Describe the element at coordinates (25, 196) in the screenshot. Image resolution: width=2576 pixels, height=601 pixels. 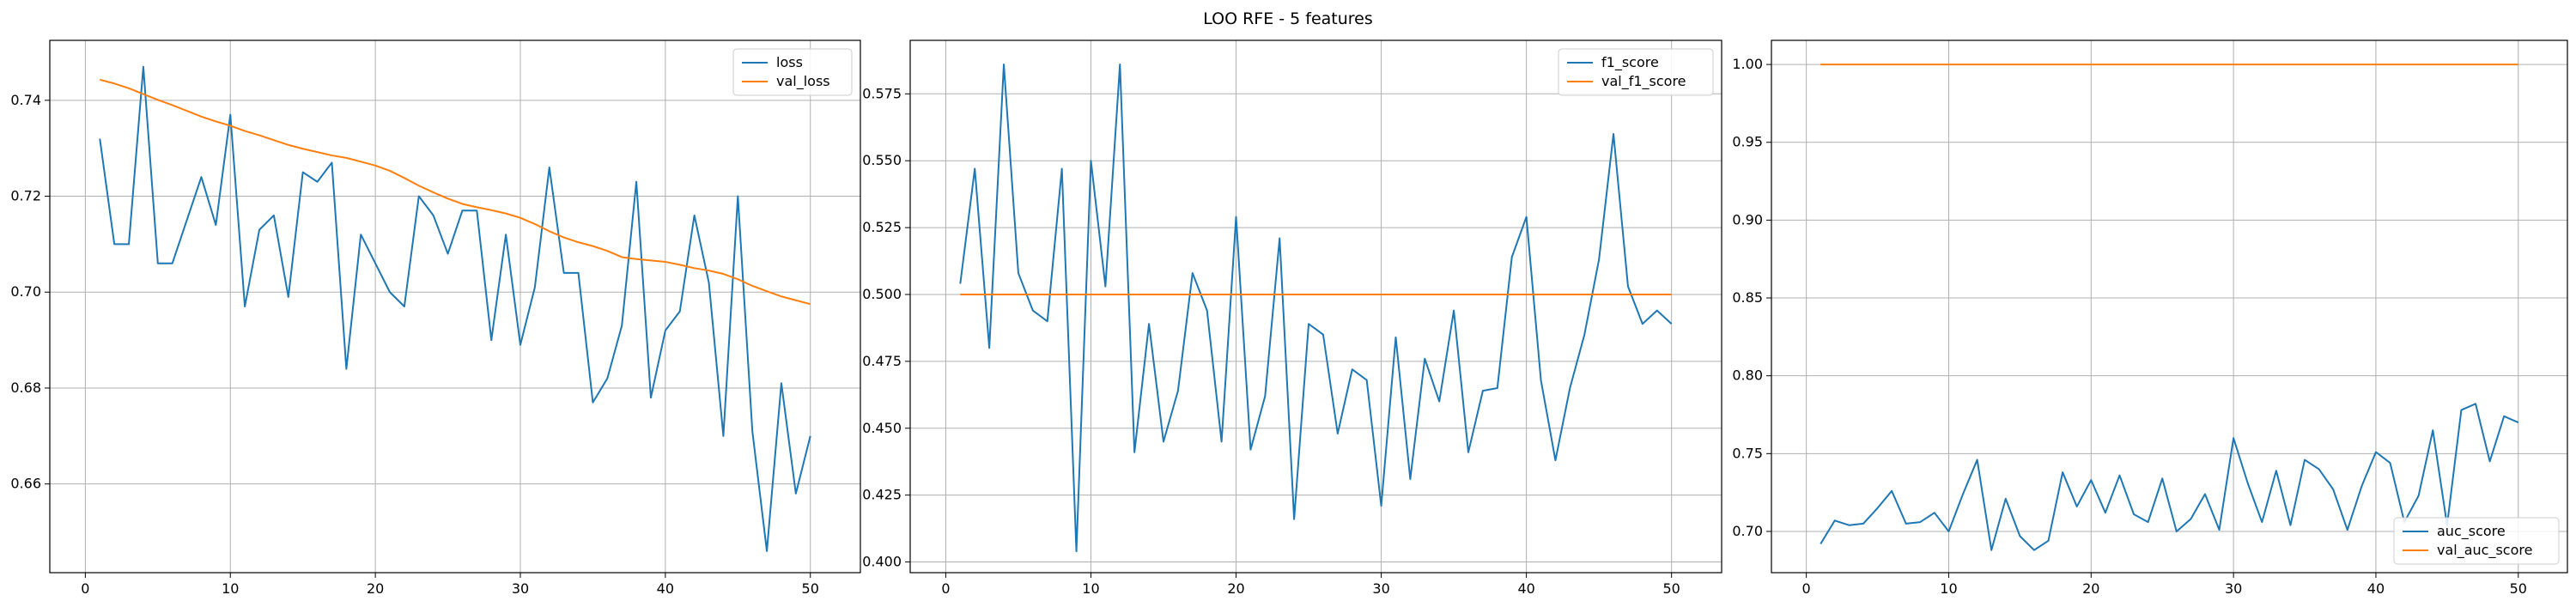
I see `y-tick-label: 0.72` at that location.